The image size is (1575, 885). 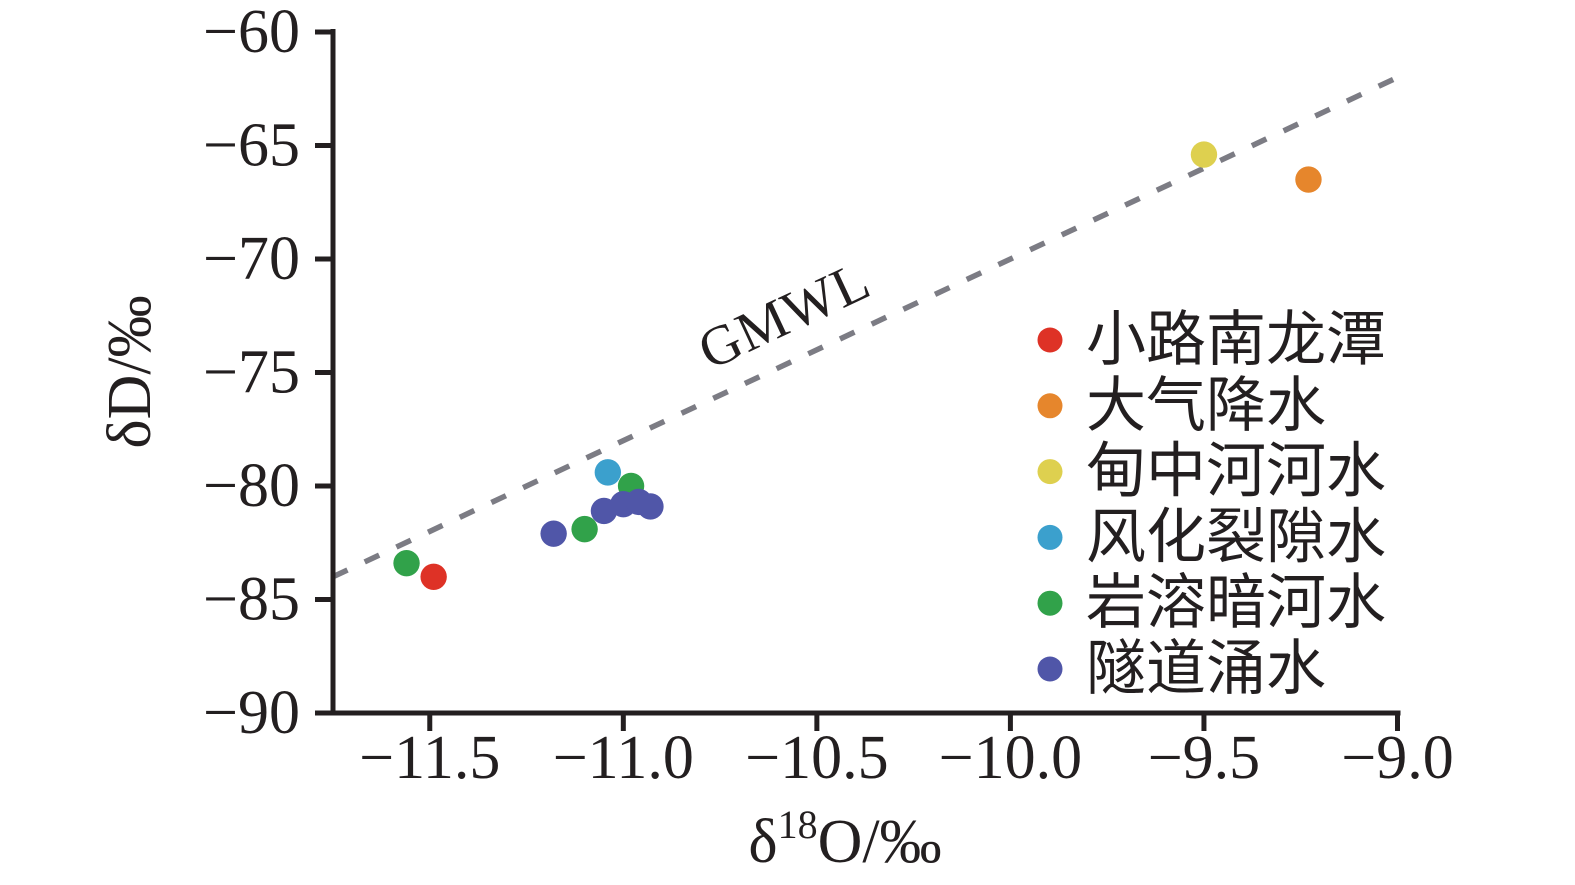 I want to click on x-tick-label: −10.0, so click(x=1010, y=758).